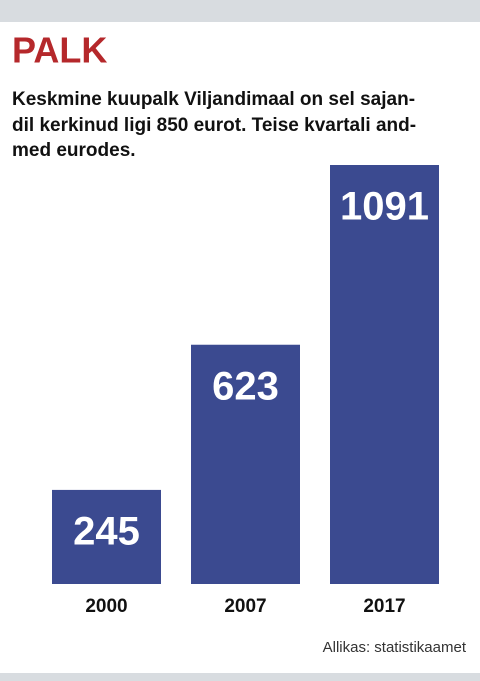 The height and width of the screenshot is (681, 480). I want to click on value-label: 245, so click(106, 531).